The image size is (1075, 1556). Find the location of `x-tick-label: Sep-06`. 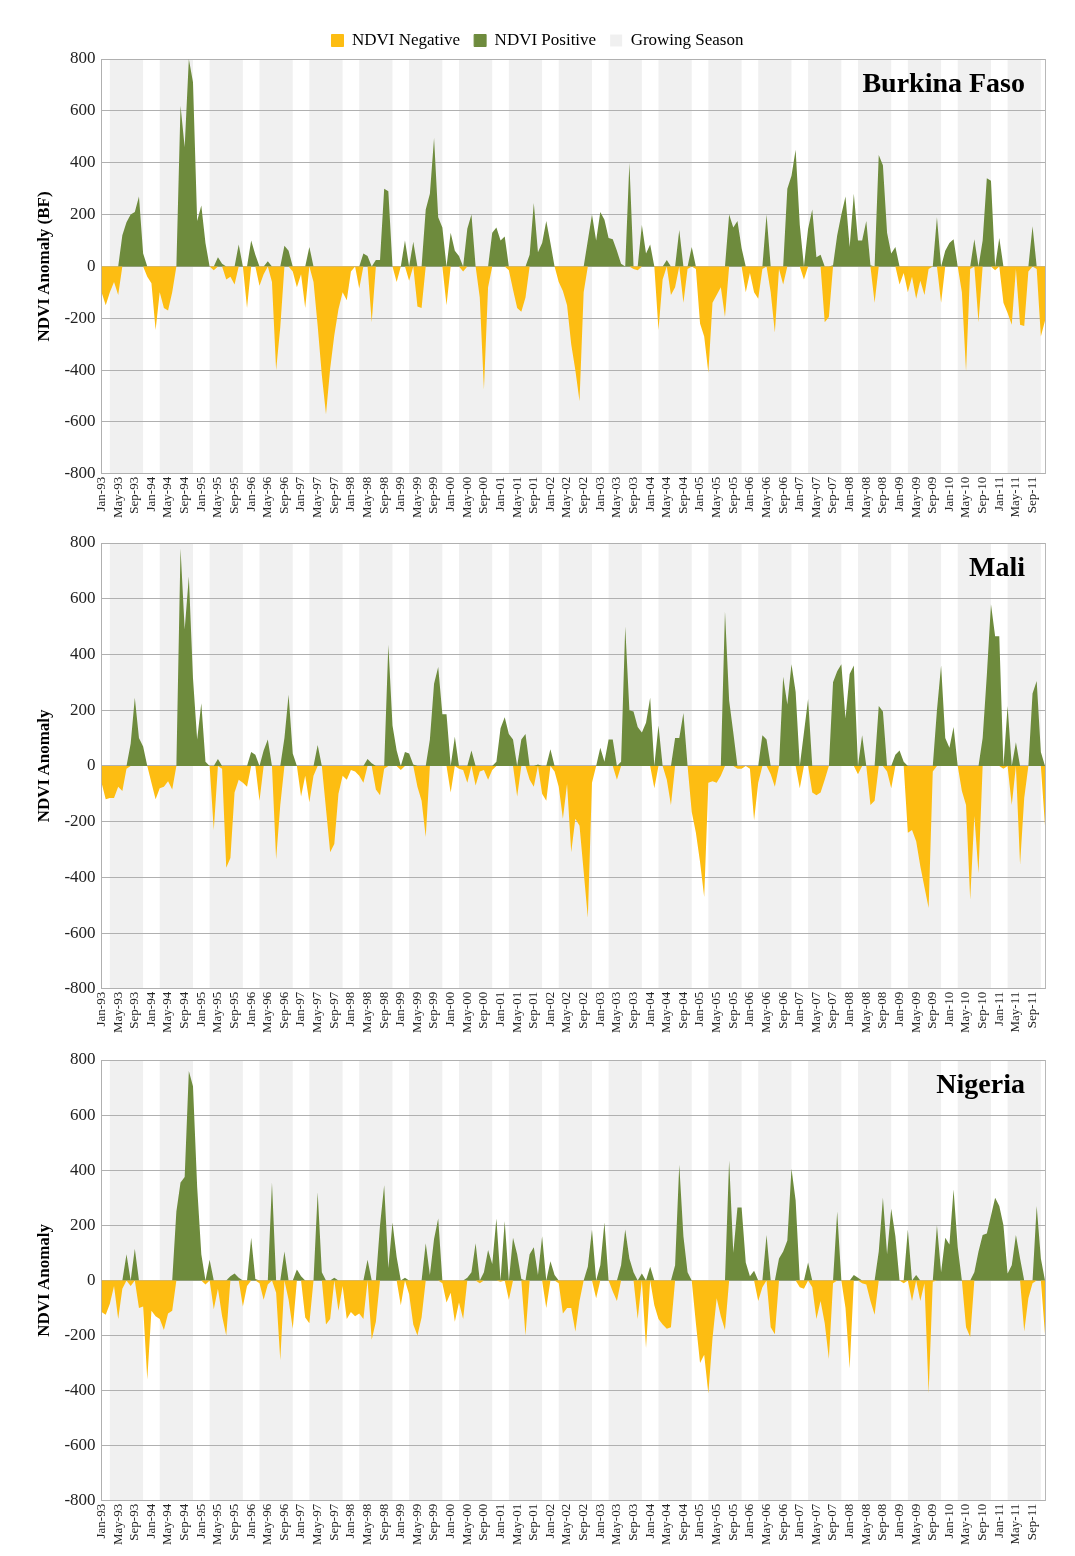

x-tick-label: Sep-06 is located at coordinates (782, 1522).